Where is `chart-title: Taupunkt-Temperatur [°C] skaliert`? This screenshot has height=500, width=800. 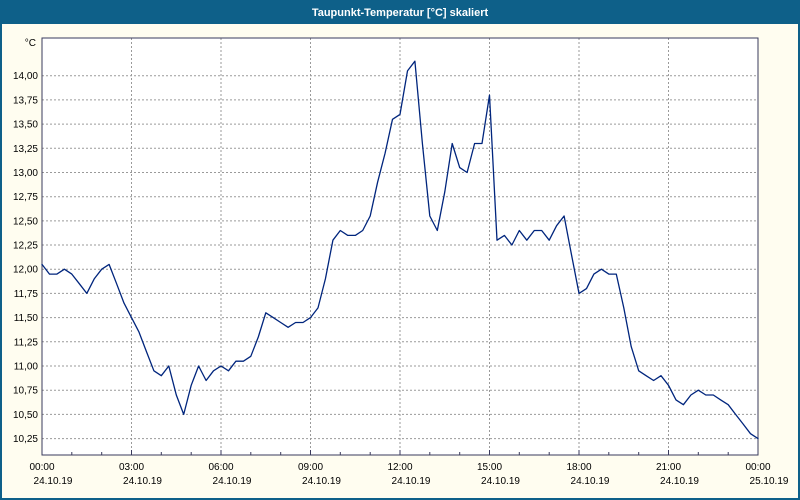 chart-title: Taupunkt-Temperatur [°C] skaliert is located at coordinates (400, 13).